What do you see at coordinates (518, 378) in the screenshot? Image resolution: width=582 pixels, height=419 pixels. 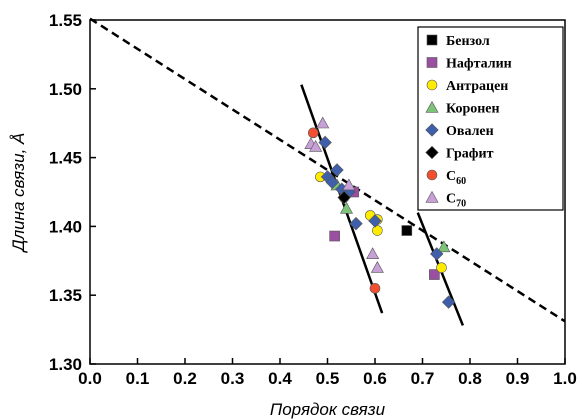 I see `x-tick-label: 0.9` at bounding box center [518, 378].